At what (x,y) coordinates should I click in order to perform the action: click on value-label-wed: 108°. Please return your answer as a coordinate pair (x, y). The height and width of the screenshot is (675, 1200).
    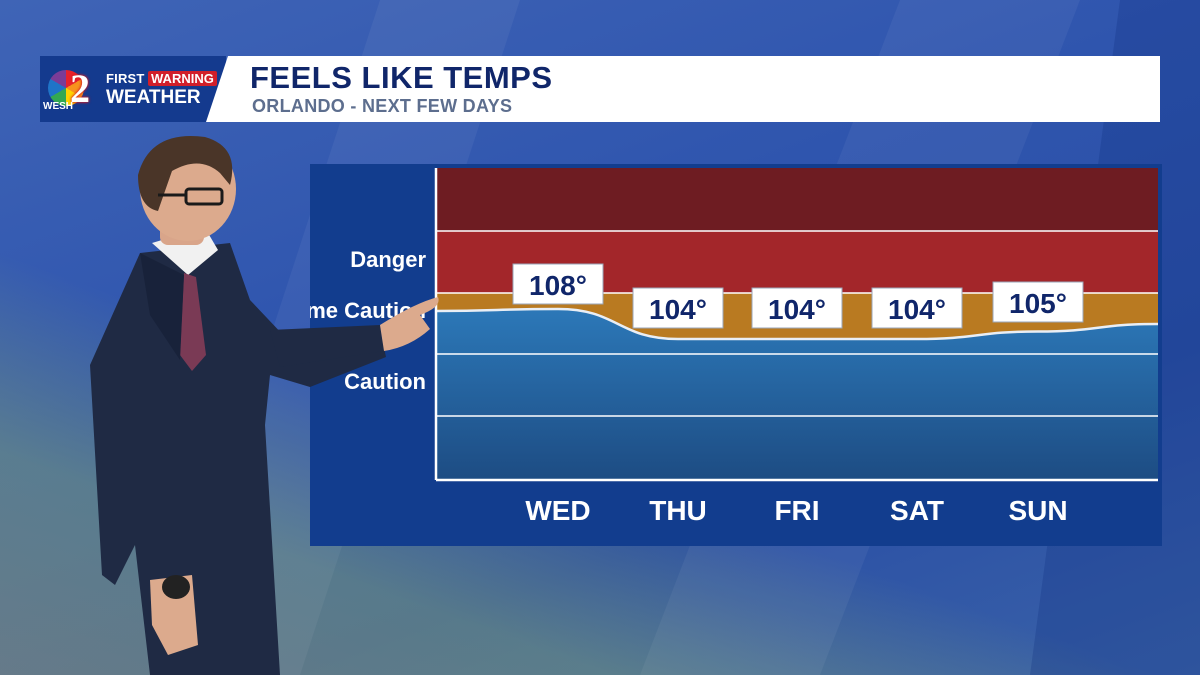
    Looking at the image, I should click on (558, 284).